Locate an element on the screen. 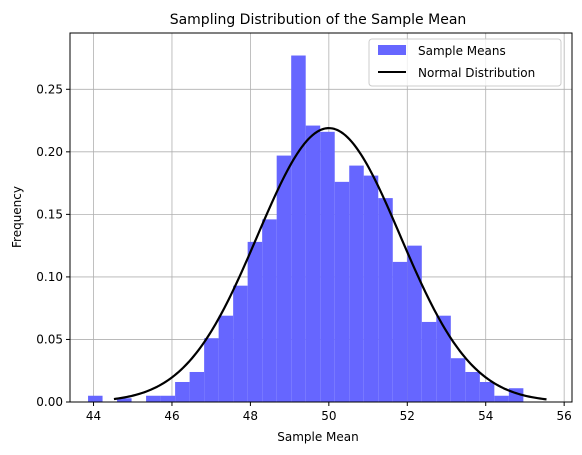 Image resolution: width=582 pixels, height=455 pixels. x-axis-ticks: 44 46 48 50 52 54 56 is located at coordinates (329, 412).